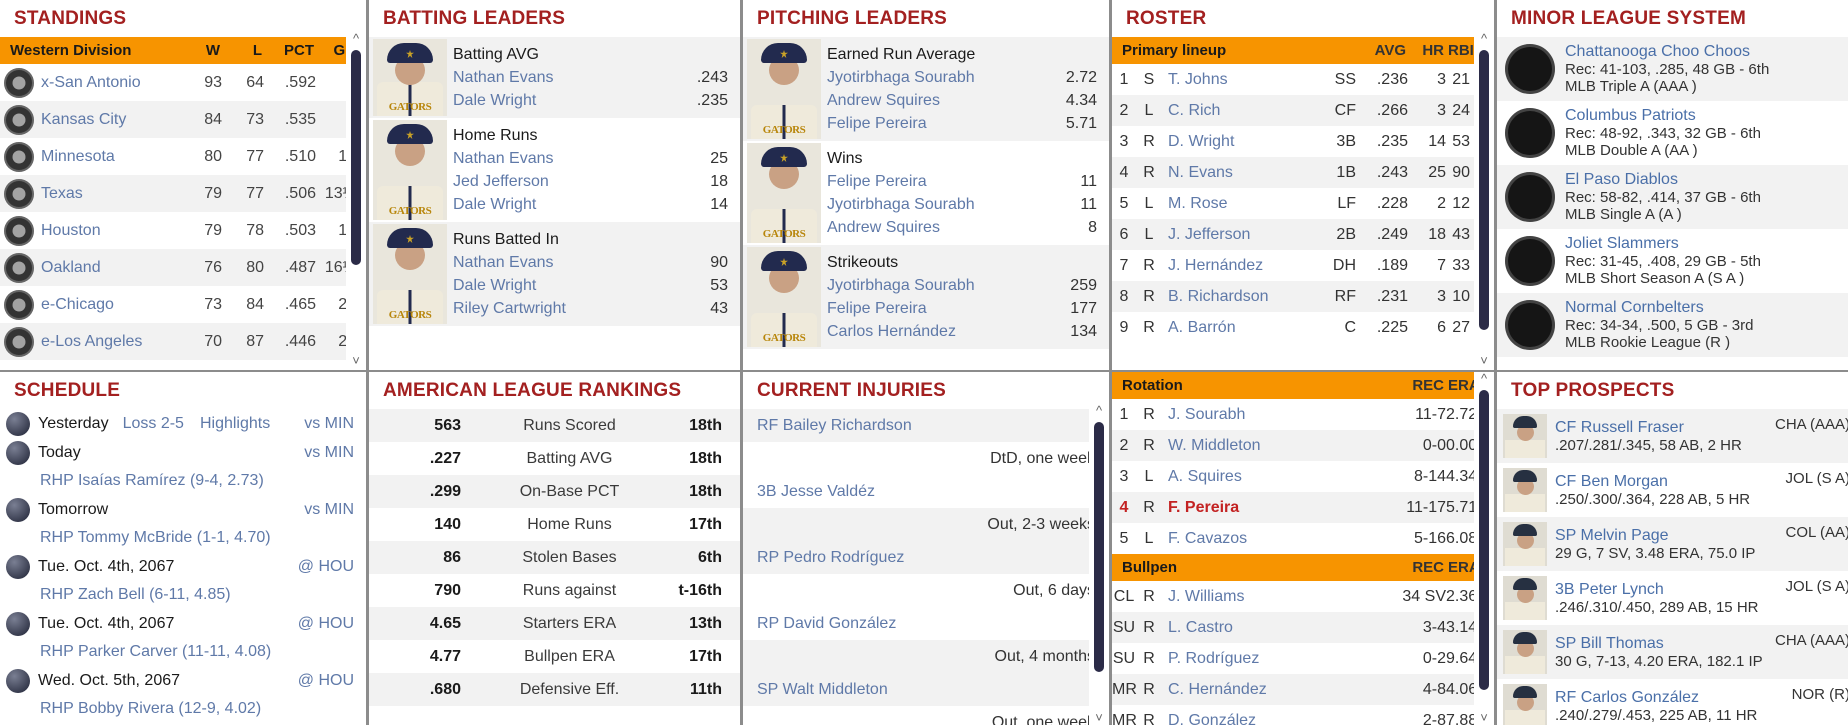 Image resolution: width=1848 pixels, height=725 pixels. What do you see at coordinates (1303, 110) in the screenshot?
I see `table-row: 2 L C. Rich CF .266 3 24` at bounding box center [1303, 110].